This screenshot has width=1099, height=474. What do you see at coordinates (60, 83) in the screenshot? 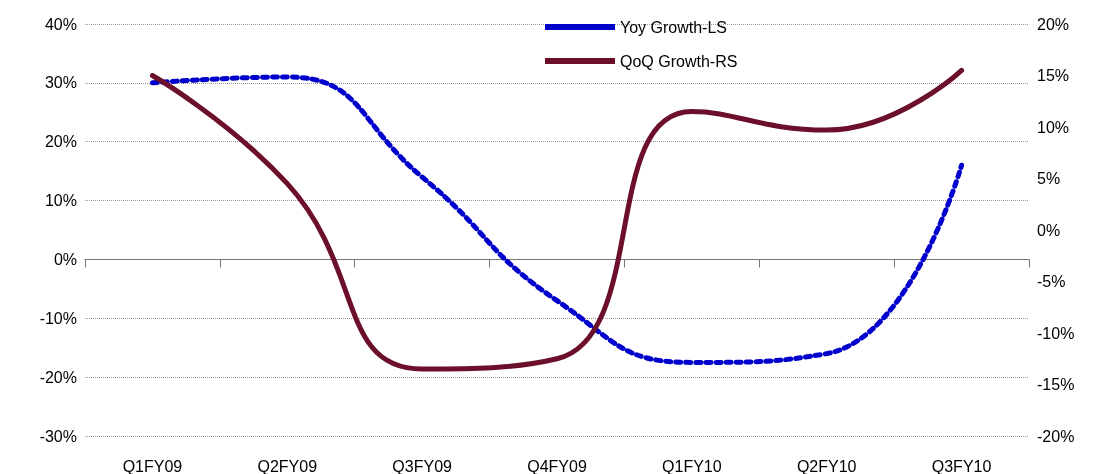
I see `y-tick-label: 30%` at bounding box center [60, 83].